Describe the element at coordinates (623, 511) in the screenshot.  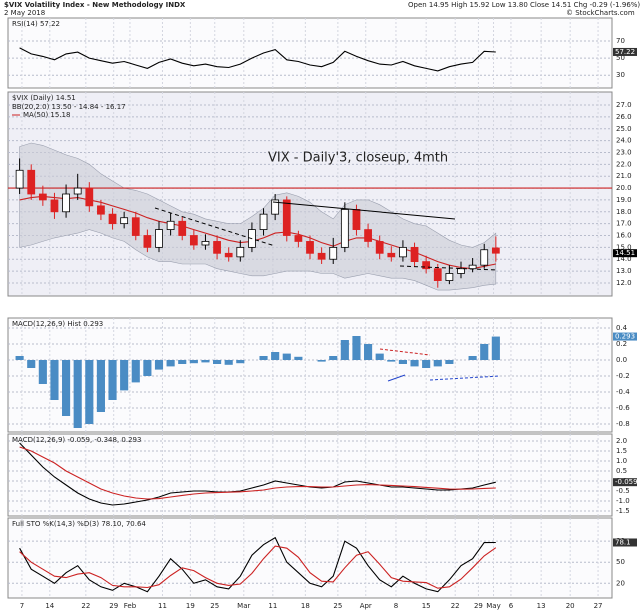
I see `y-tick-label: -1.5` at that location.